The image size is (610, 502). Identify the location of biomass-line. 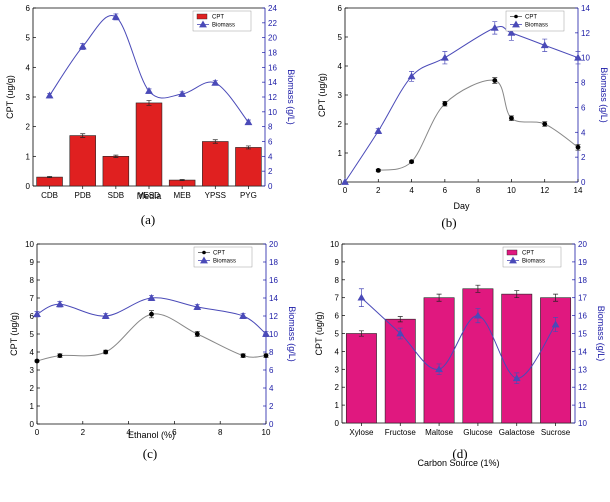
(461, 104).